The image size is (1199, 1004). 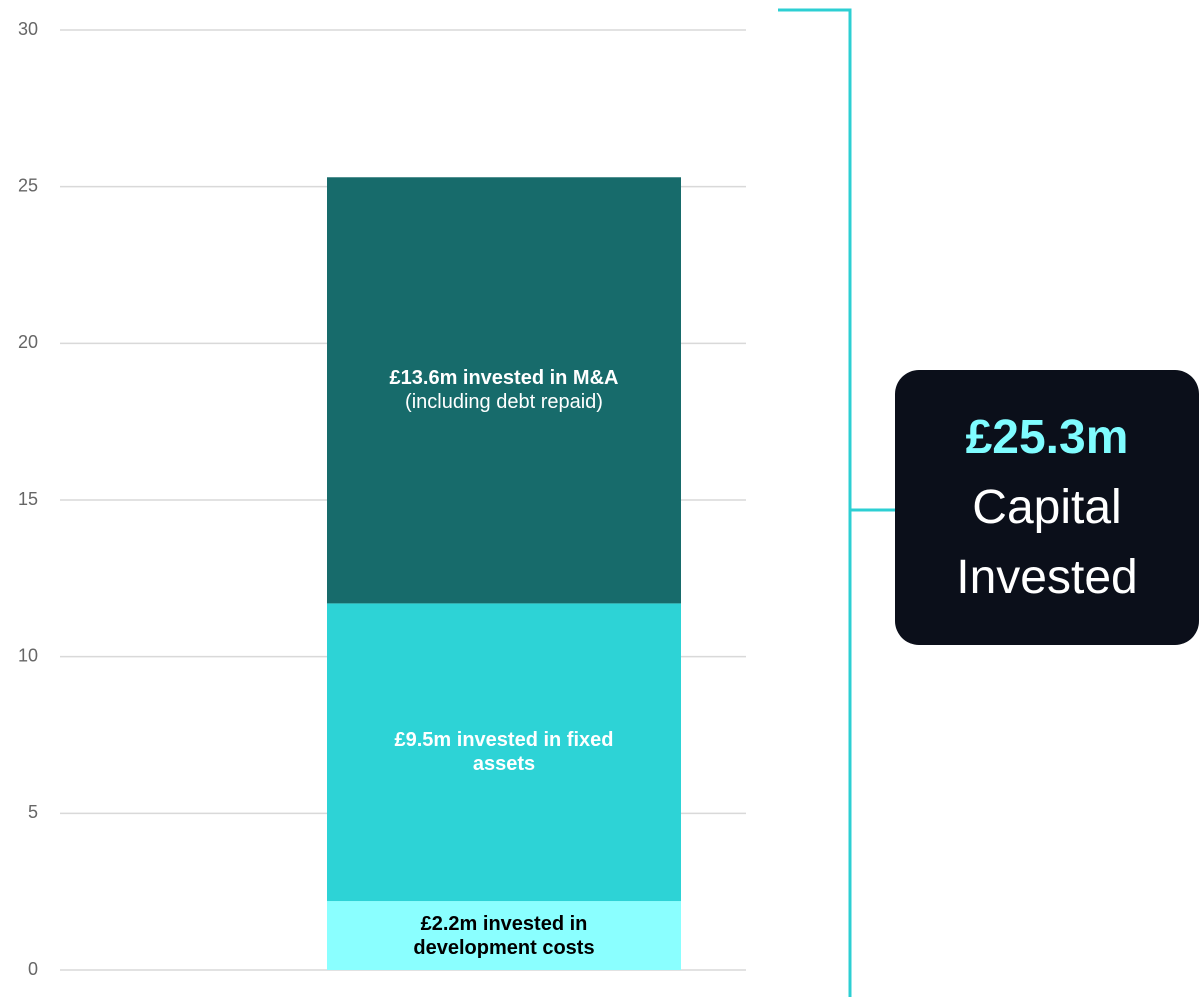 I want to click on y-tick-label: 0, so click(x=33, y=969).